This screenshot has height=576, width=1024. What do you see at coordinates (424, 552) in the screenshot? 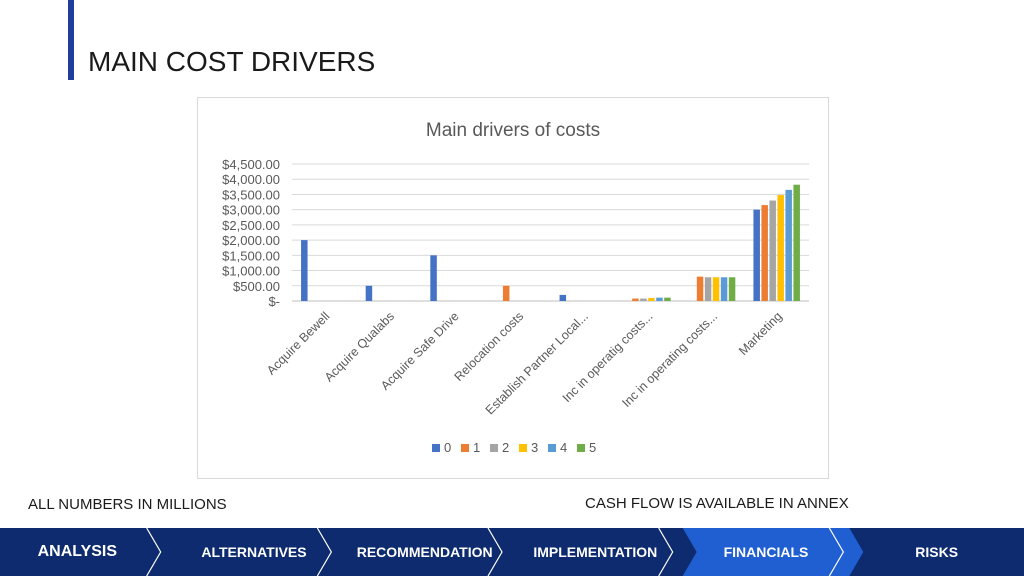
I see `nav-tab-recommendation: RECOMMENDATION` at bounding box center [424, 552].